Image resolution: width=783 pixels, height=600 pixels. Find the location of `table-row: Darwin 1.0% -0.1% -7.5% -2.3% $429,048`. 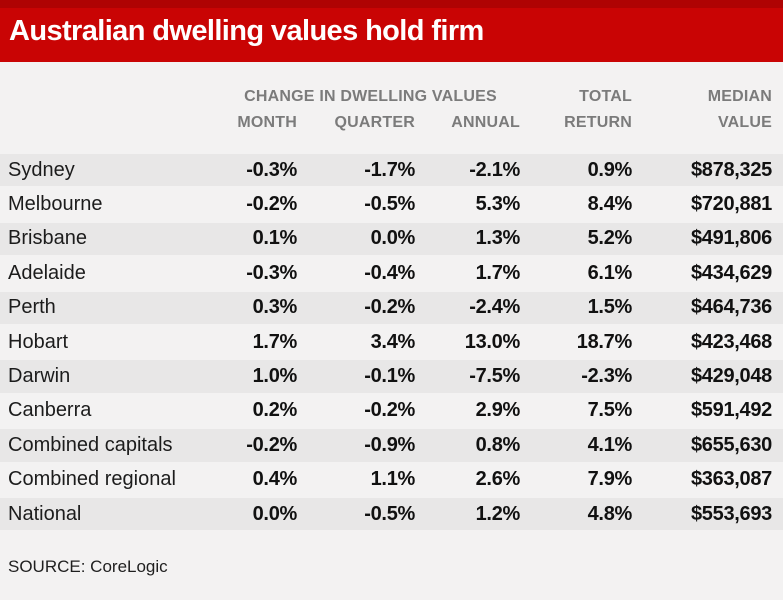

table-row: Darwin 1.0% -0.1% -7.5% -2.3% $429,048 is located at coordinates (391, 376).